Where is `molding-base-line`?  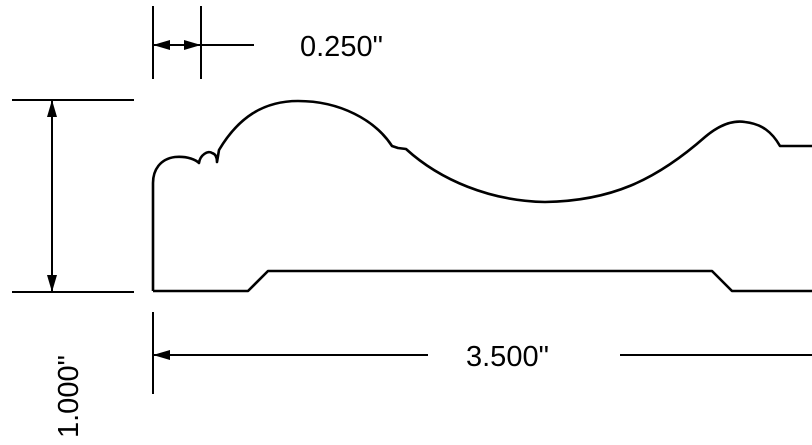
molding-base-line is located at coordinates (482, 281).